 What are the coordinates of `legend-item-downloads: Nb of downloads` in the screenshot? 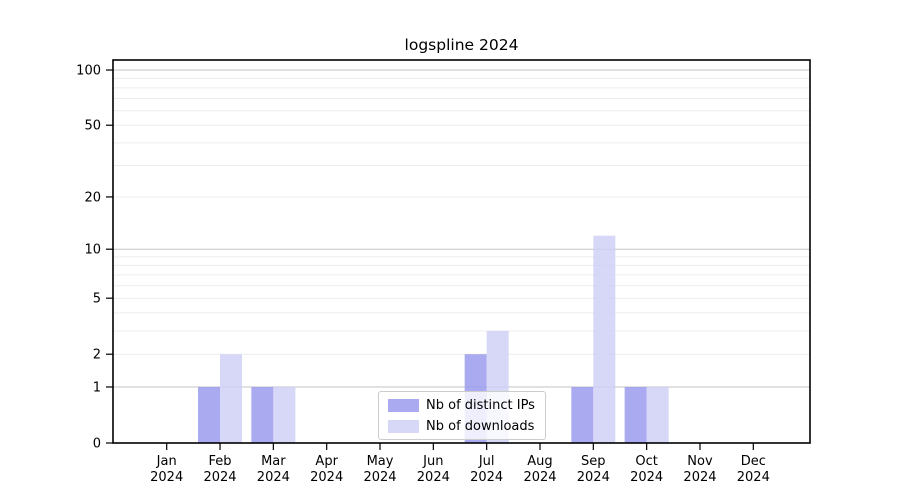 It's located at (461, 426).